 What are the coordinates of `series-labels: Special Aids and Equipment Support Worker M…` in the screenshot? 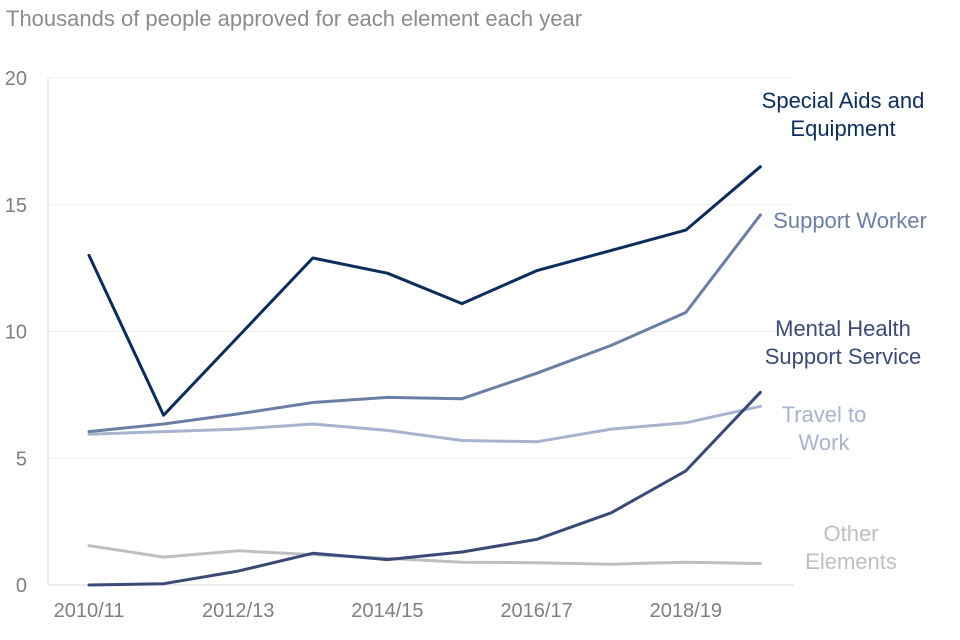 It's located at (844, 331).